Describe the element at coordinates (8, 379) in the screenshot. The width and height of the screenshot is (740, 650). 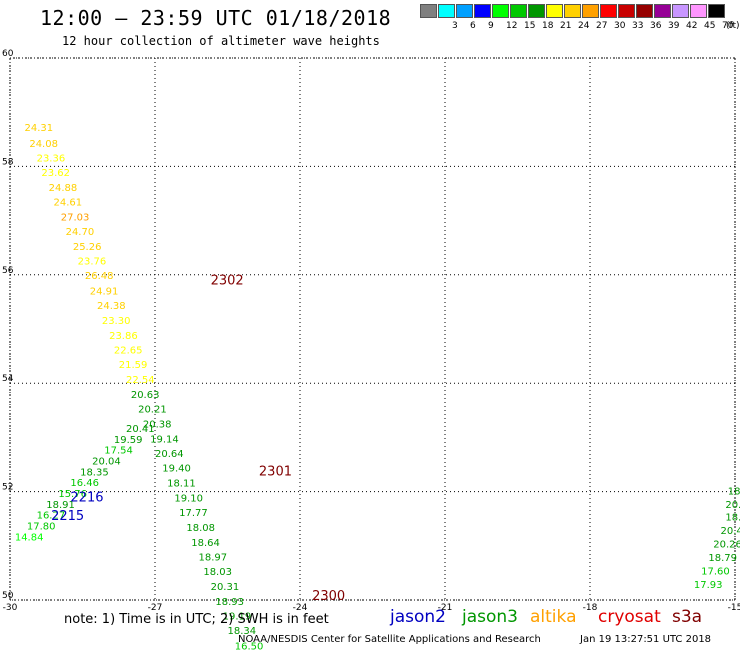
I see `lat-tick-label: 54` at that location.